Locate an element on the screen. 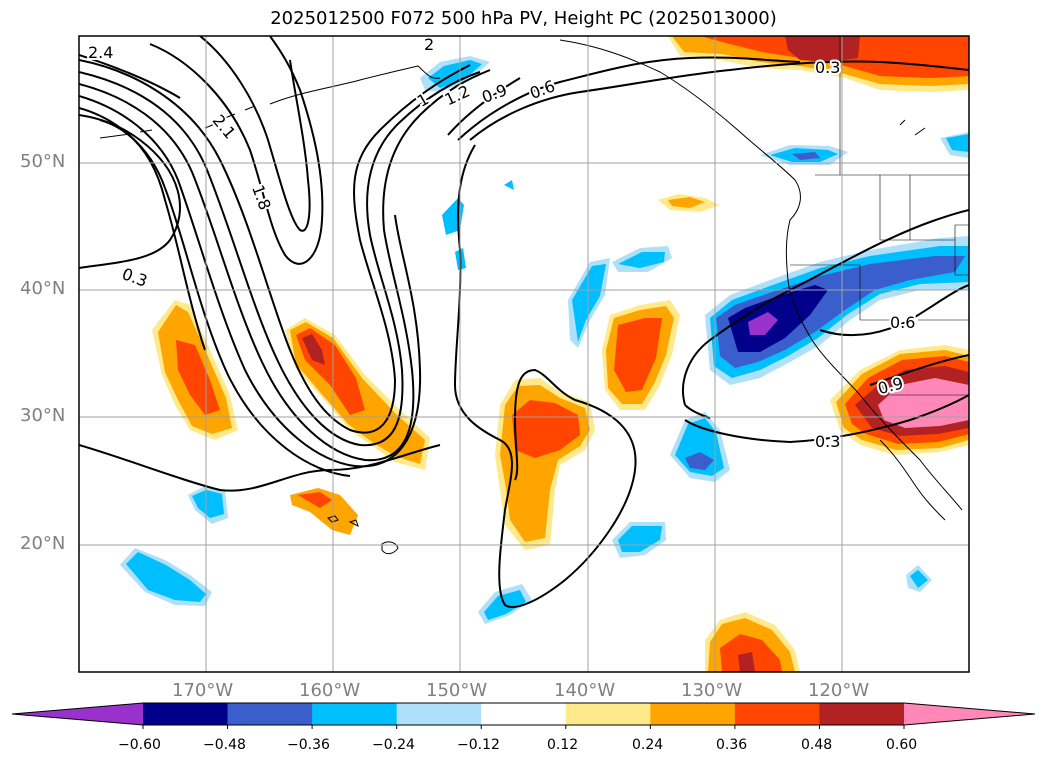 The image size is (1047, 765). colorbar-tick-label: −0.24 is located at coordinates (393, 745).